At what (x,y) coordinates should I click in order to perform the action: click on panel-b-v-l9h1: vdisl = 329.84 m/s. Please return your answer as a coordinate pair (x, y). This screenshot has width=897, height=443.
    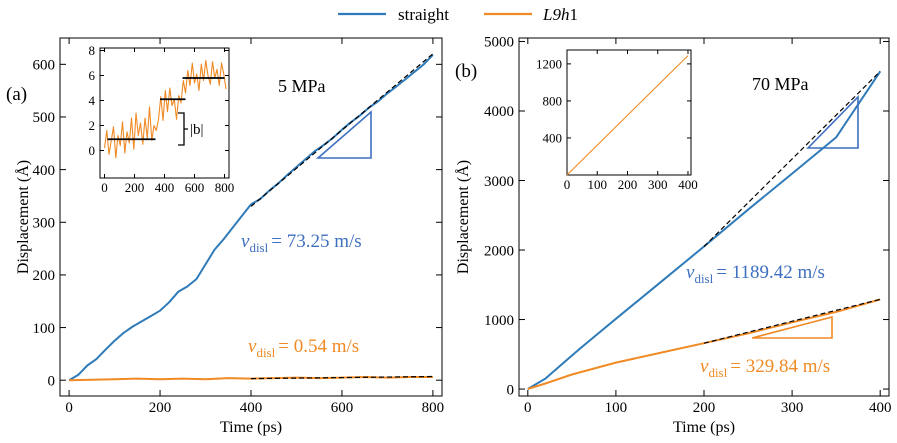
    Looking at the image, I should click on (765, 368).